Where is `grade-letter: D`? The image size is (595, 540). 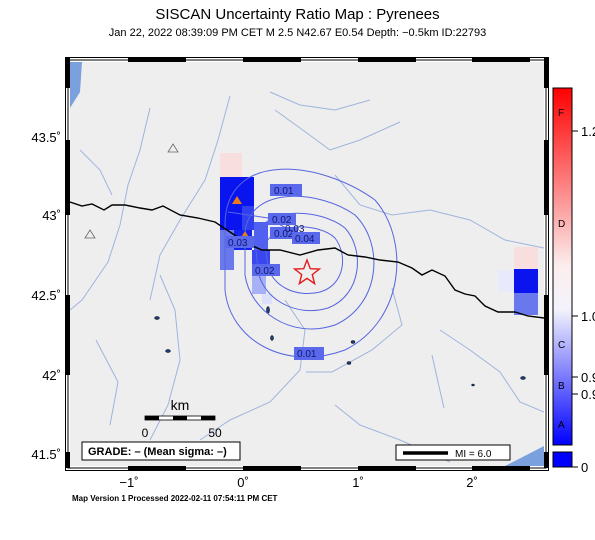
grade-letter: D is located at coordinates (561, 224).